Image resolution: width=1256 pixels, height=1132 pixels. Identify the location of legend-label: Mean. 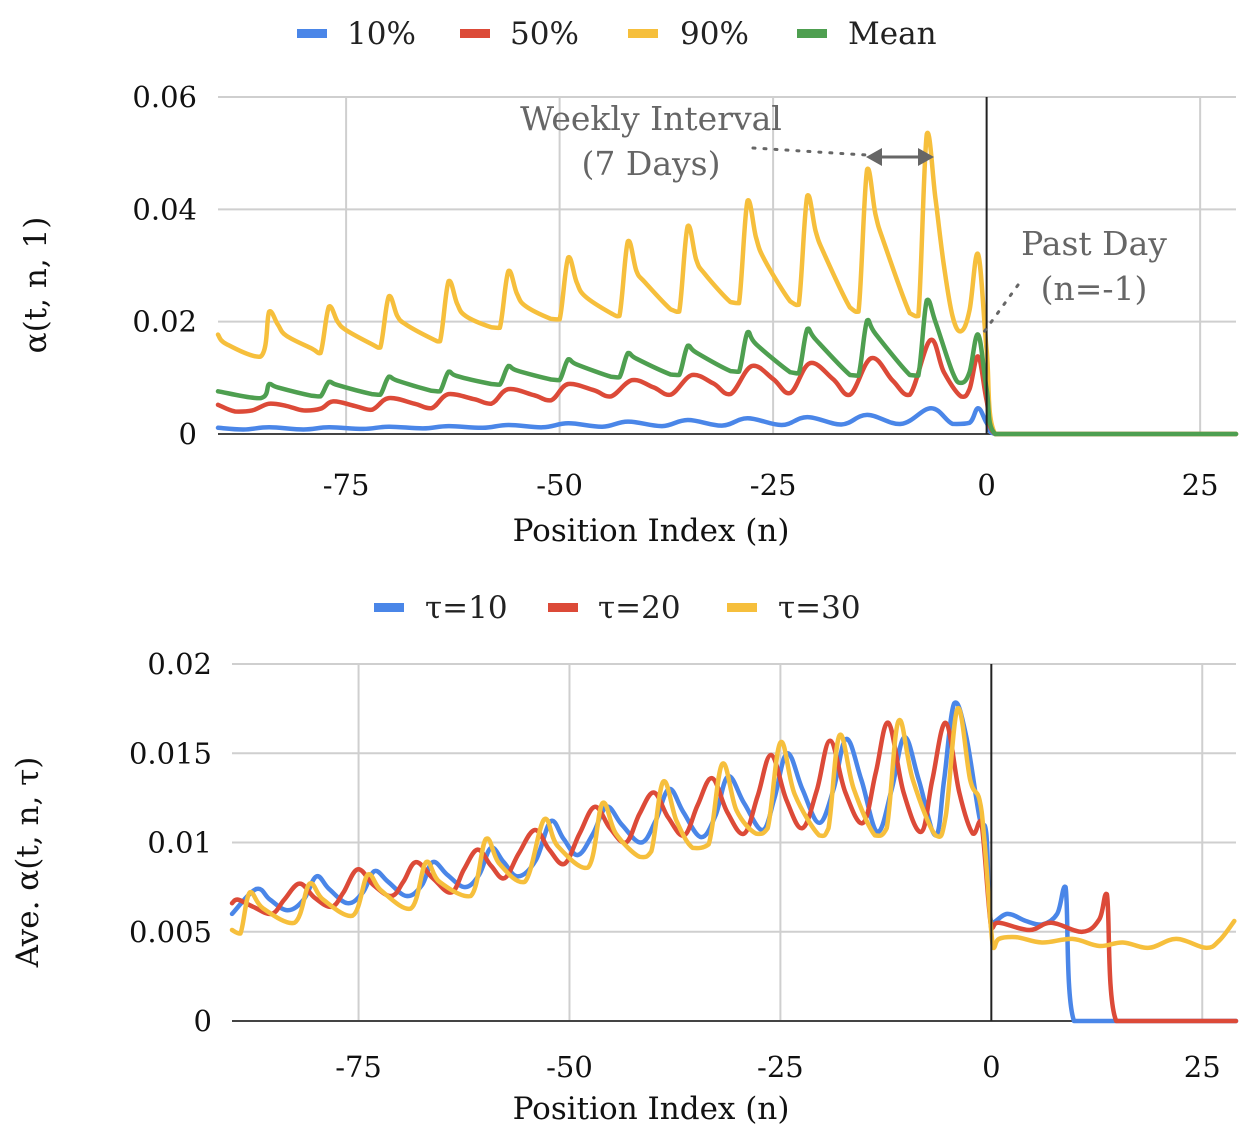
(892, 34).